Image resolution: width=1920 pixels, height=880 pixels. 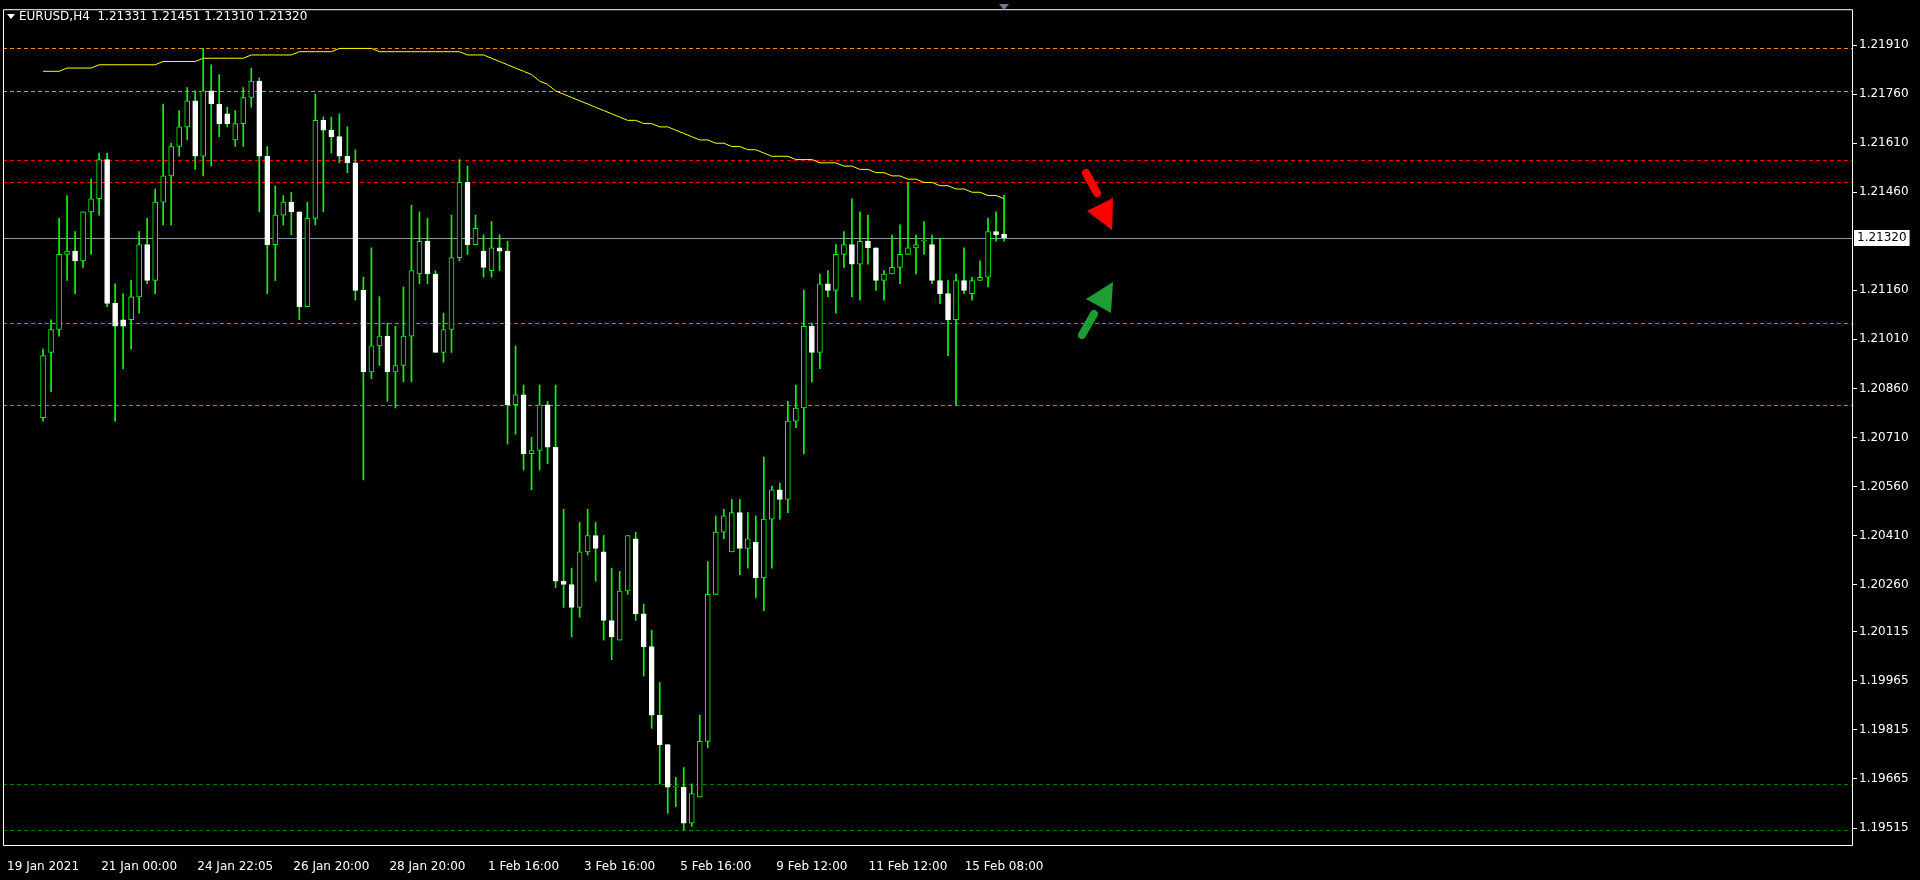 I want to click on y-tick-label: 1.20560, so click(x=1884, y=485).